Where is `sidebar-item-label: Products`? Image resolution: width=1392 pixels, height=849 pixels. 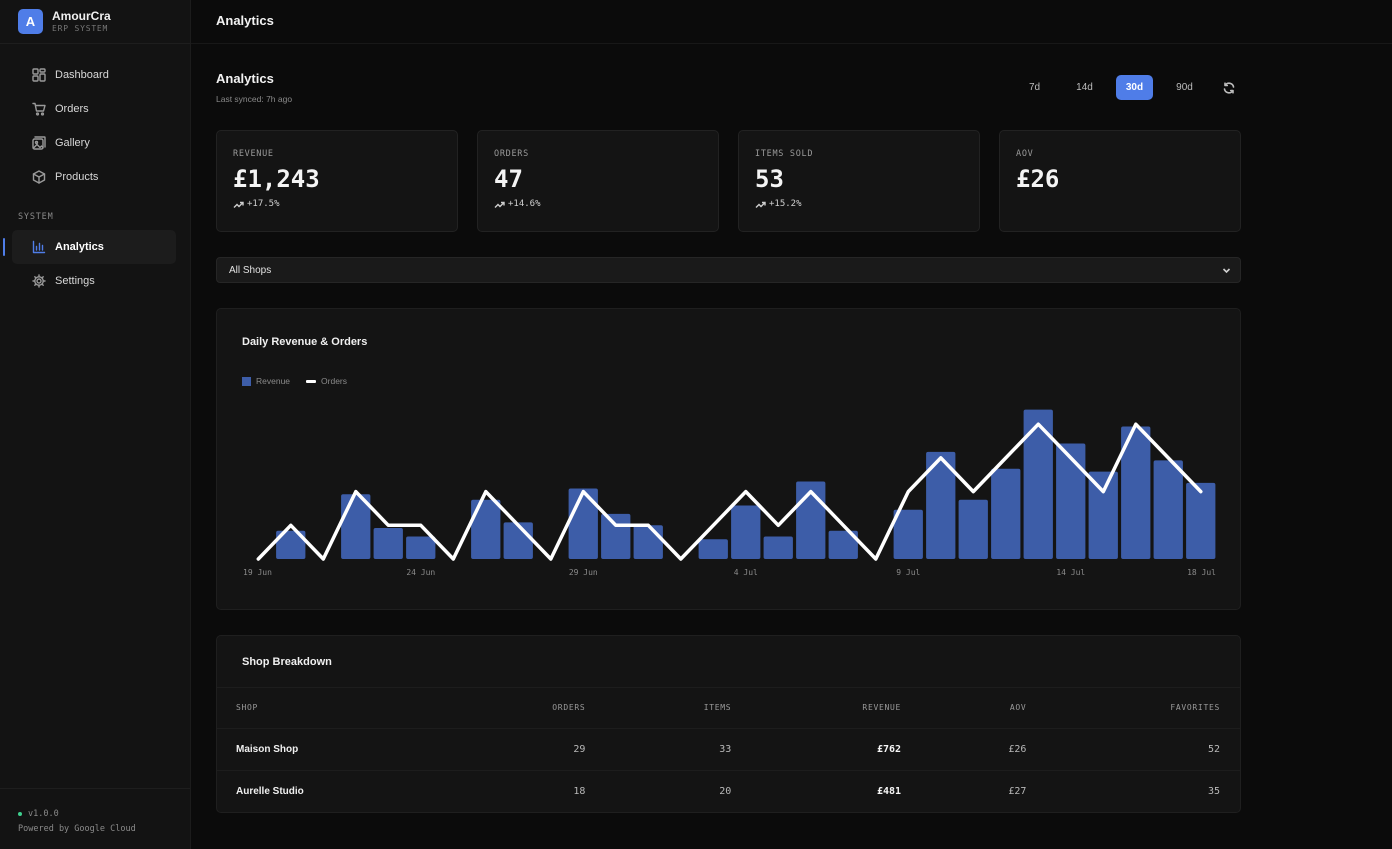 sidebar-item-label: Products is located at coordinates (77, 177).